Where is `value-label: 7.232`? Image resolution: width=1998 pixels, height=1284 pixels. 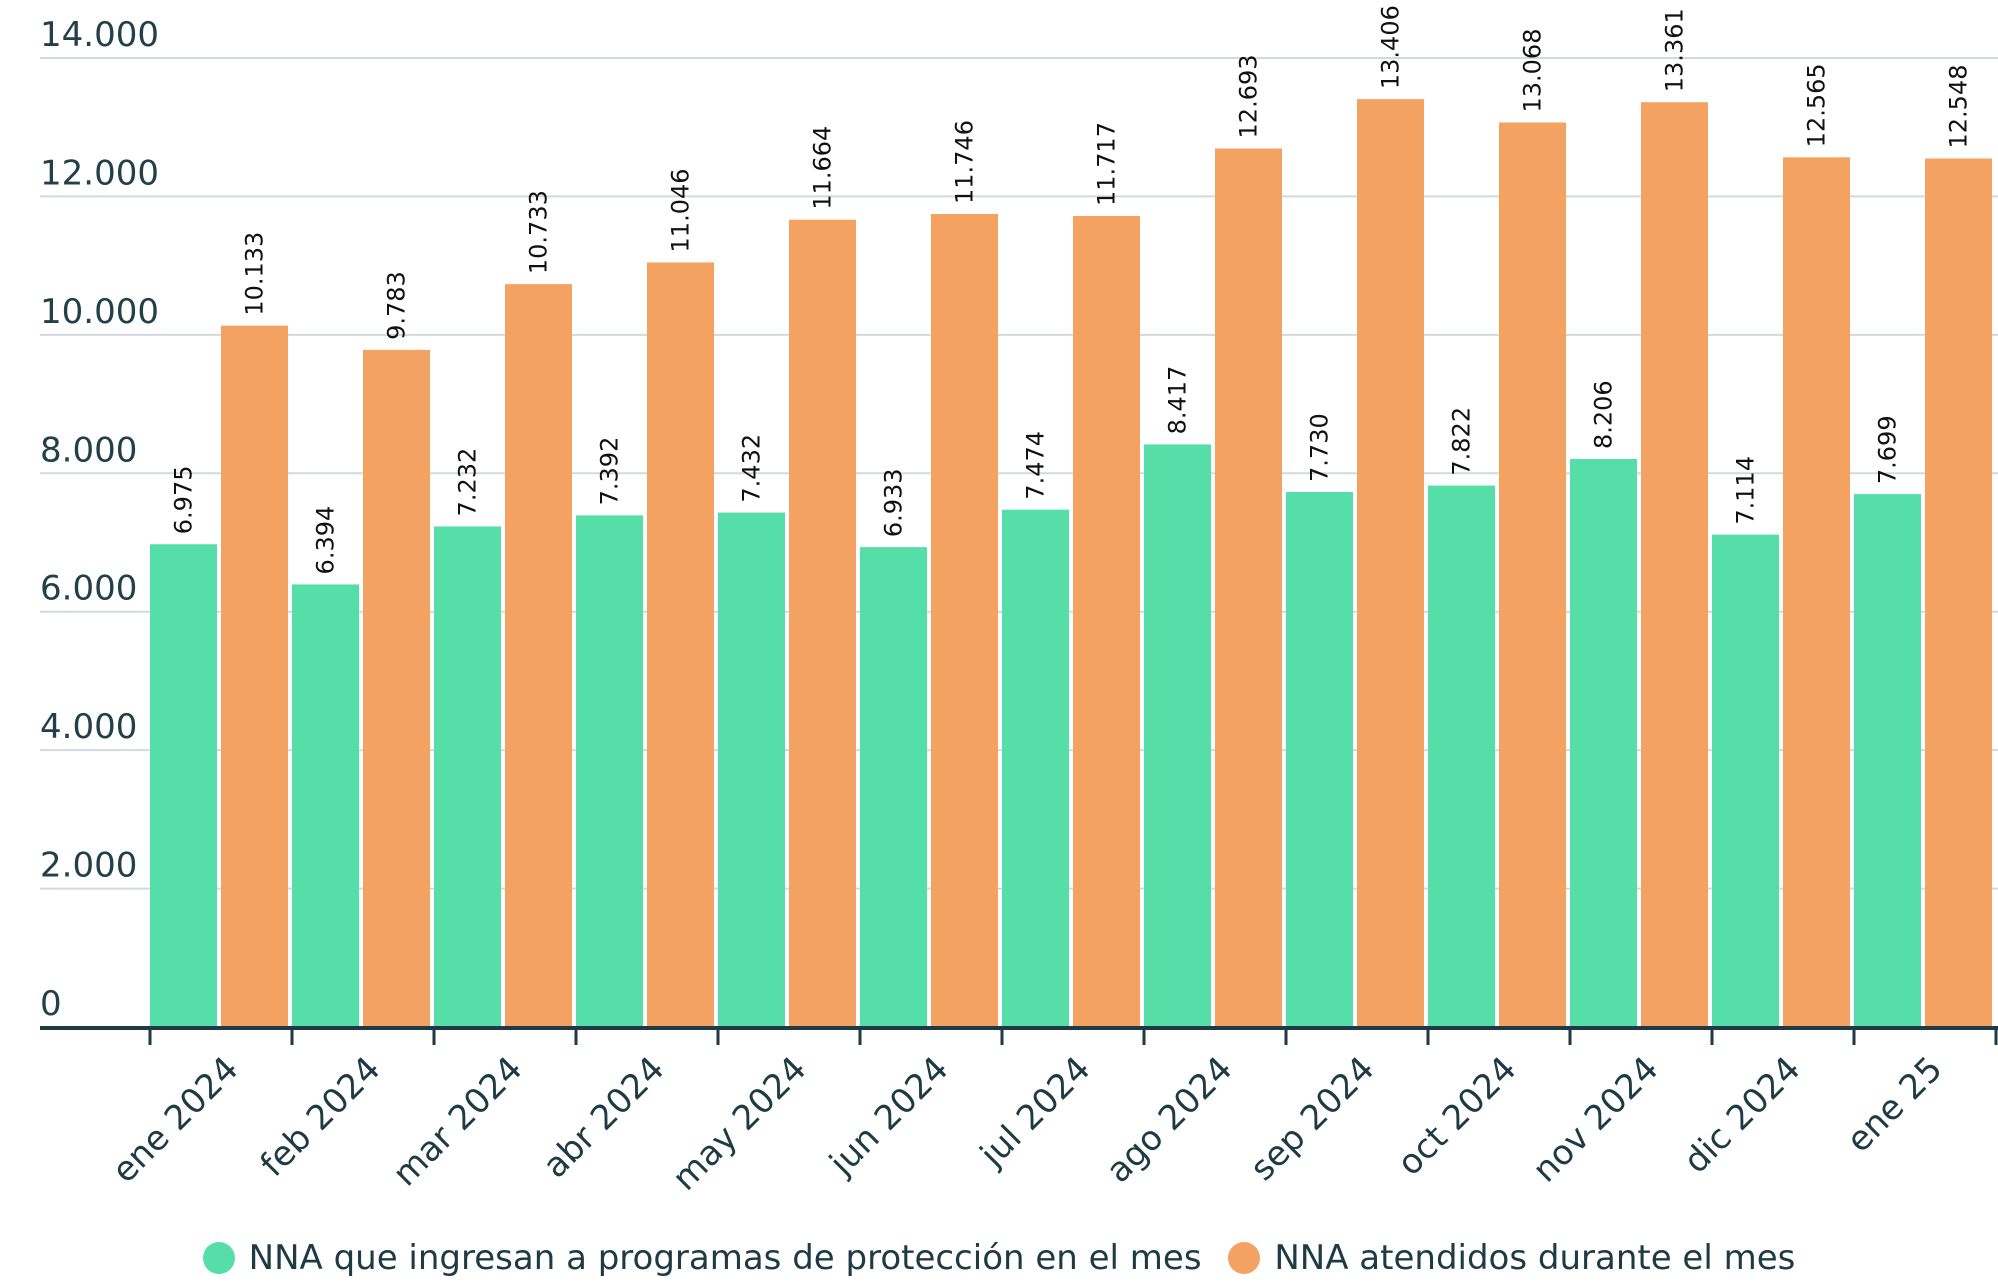 value-label: 7.232 is located at coordinates (468, 482).